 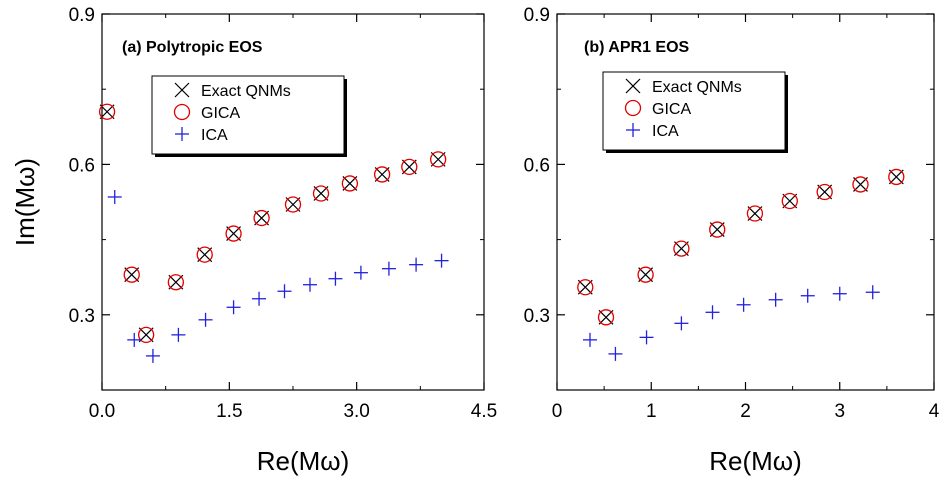 I want to click on y-tick-label: 0.9, so click(x=82, y=15).